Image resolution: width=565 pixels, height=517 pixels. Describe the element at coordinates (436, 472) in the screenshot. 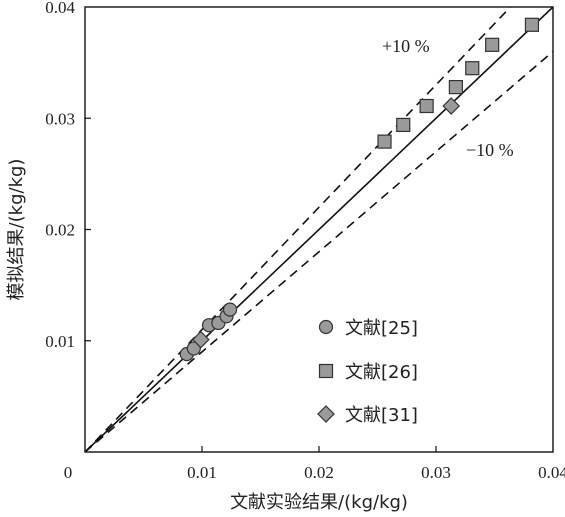

I see `x-tick-label: 0.03` at that location.